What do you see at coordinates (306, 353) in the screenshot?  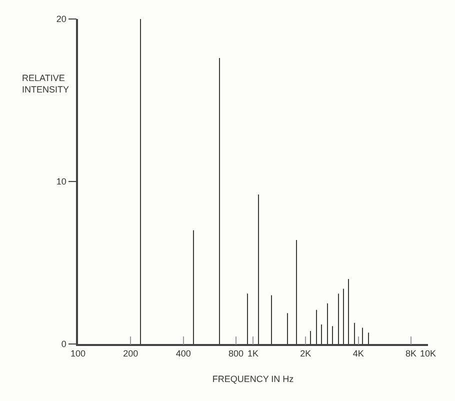 I see `x-tick-label: 2K` at bounding box center [306, 353].